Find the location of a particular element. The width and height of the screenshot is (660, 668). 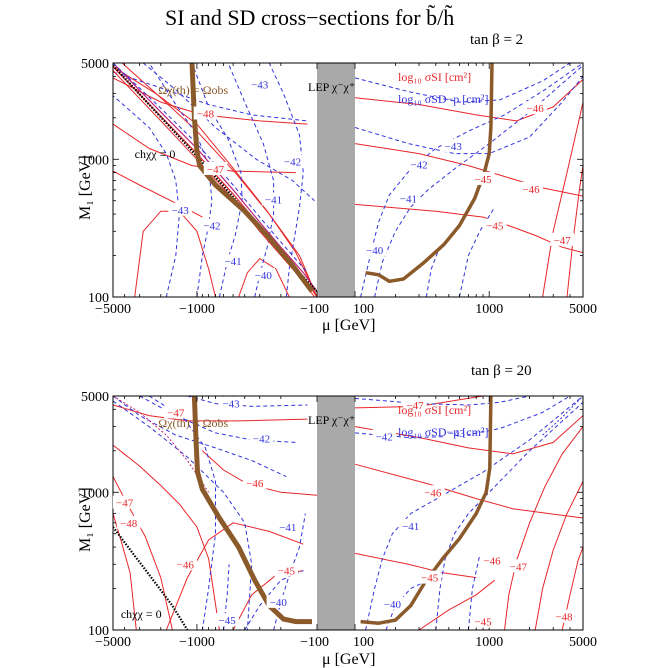

x-tick-label: 100 is located at coordinates (363, 642).